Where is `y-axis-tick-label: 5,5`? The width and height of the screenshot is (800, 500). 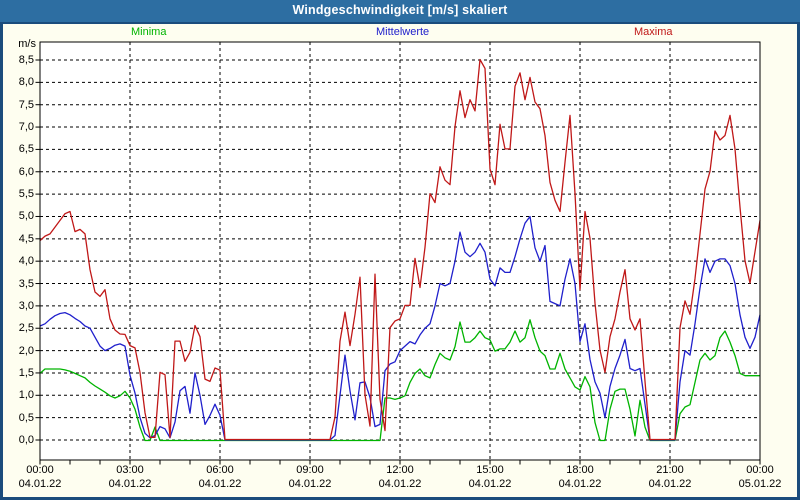
y-axis-tick-label: 5,5 is located at coordinates (26, 194).